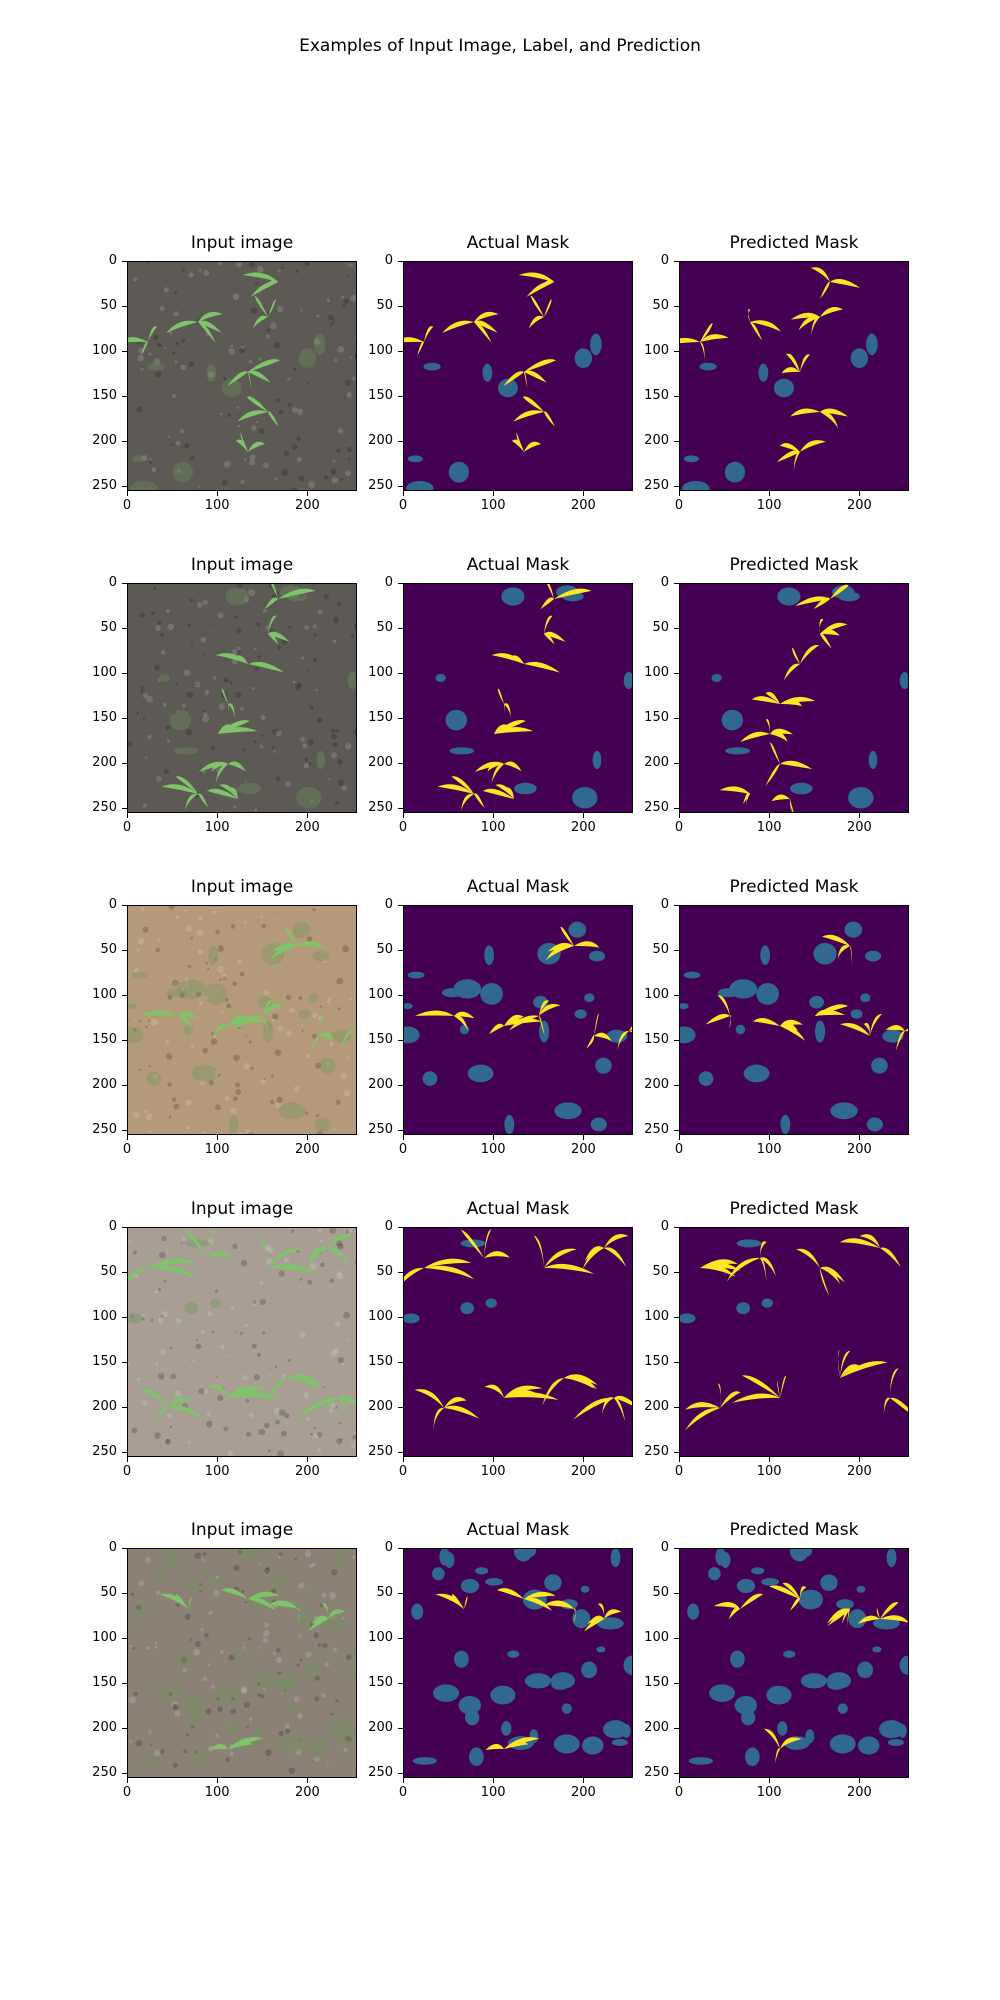 The height and width of the screenshot is (2000, 1000). Describe the element at coordinates (794, 1342) in the screenshot. I see `predicted-mask-panel` at that location.